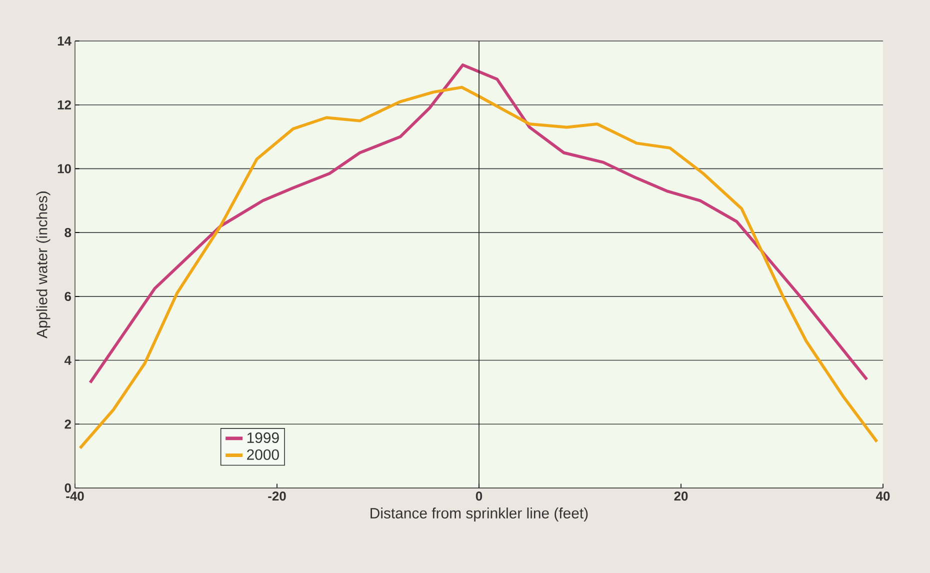  Describe the element at coordinates (68, 360) in the screenshot. I see `y-tick-label: 4` at that location.